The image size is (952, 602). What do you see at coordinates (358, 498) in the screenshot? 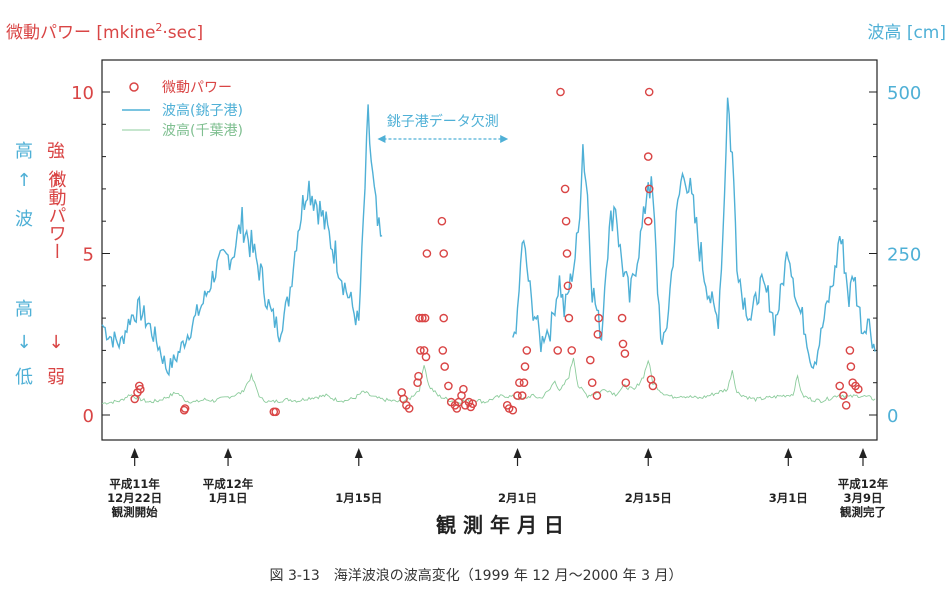
I see `date-marker-label: 1月15日` at bounding box center [358, 498].